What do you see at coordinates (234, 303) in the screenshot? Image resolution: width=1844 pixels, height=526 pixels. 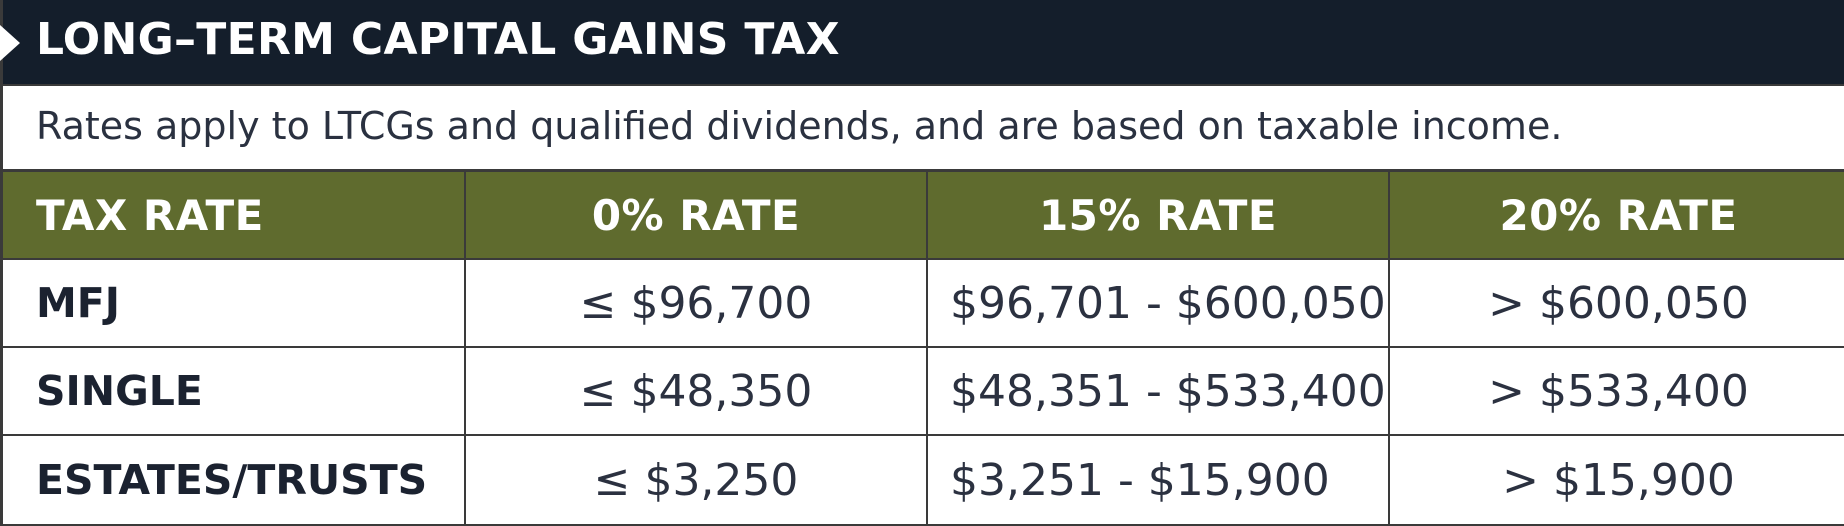 I see `row-label: MFJ` at bounding box center [234, 303].